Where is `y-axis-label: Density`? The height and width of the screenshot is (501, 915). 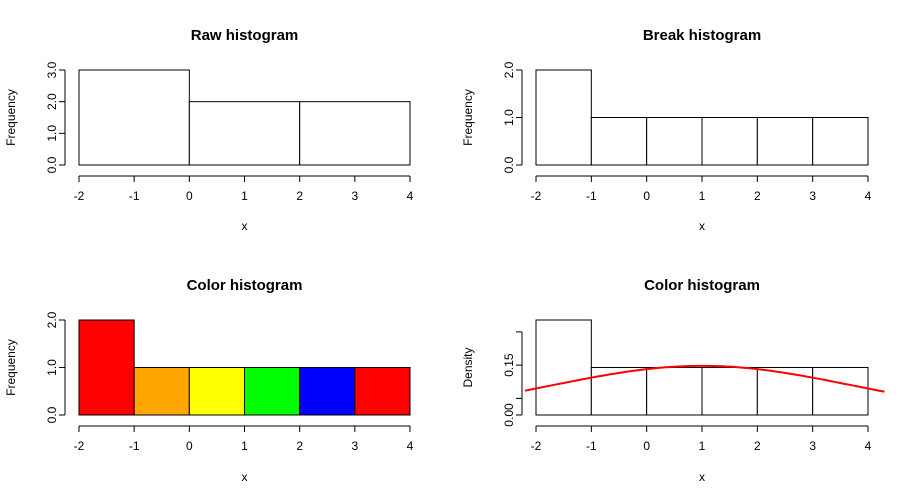
y-axis-label: Density is located at coordinates (468, 367).